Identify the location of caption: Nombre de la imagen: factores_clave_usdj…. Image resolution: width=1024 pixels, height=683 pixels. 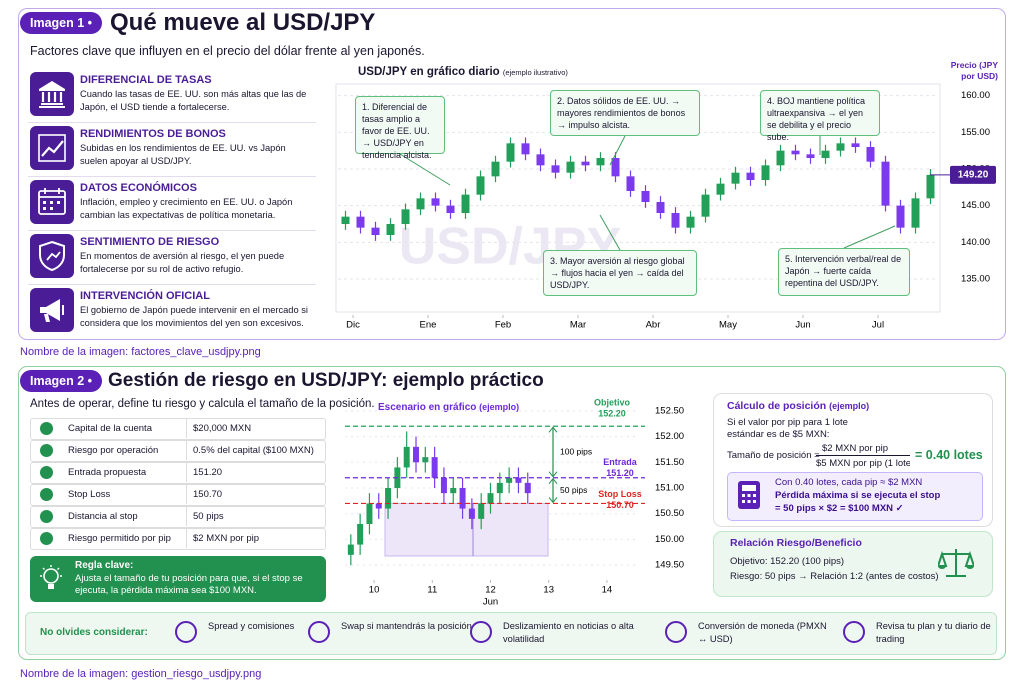
(140, 352).